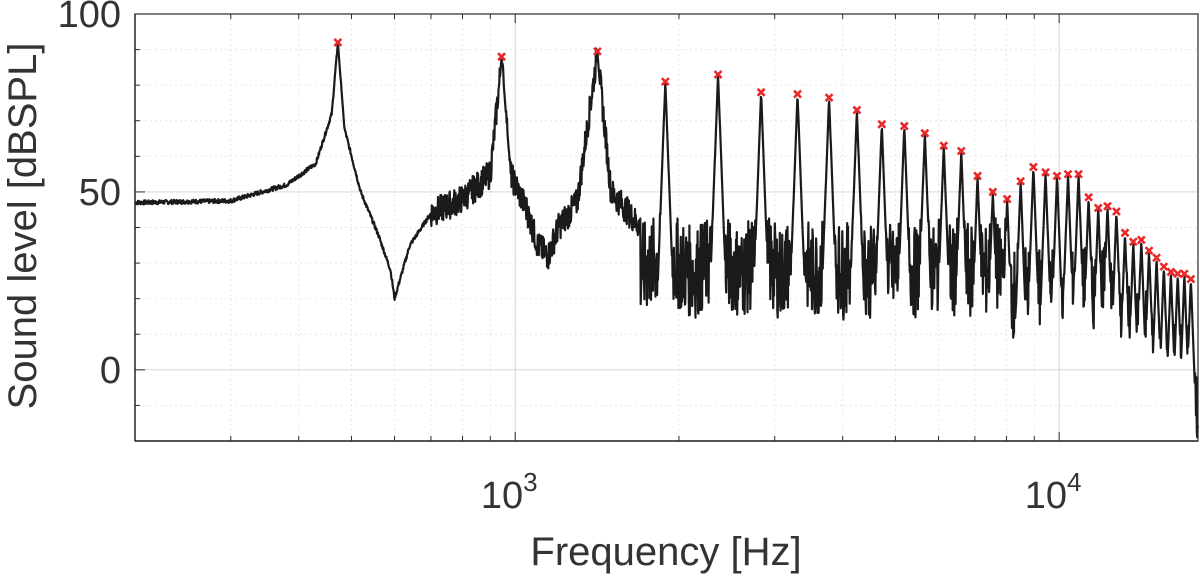 The height and width of the screenshot is (578, 1200). I want to click on y-tick-label: 50, so click(100, 193).